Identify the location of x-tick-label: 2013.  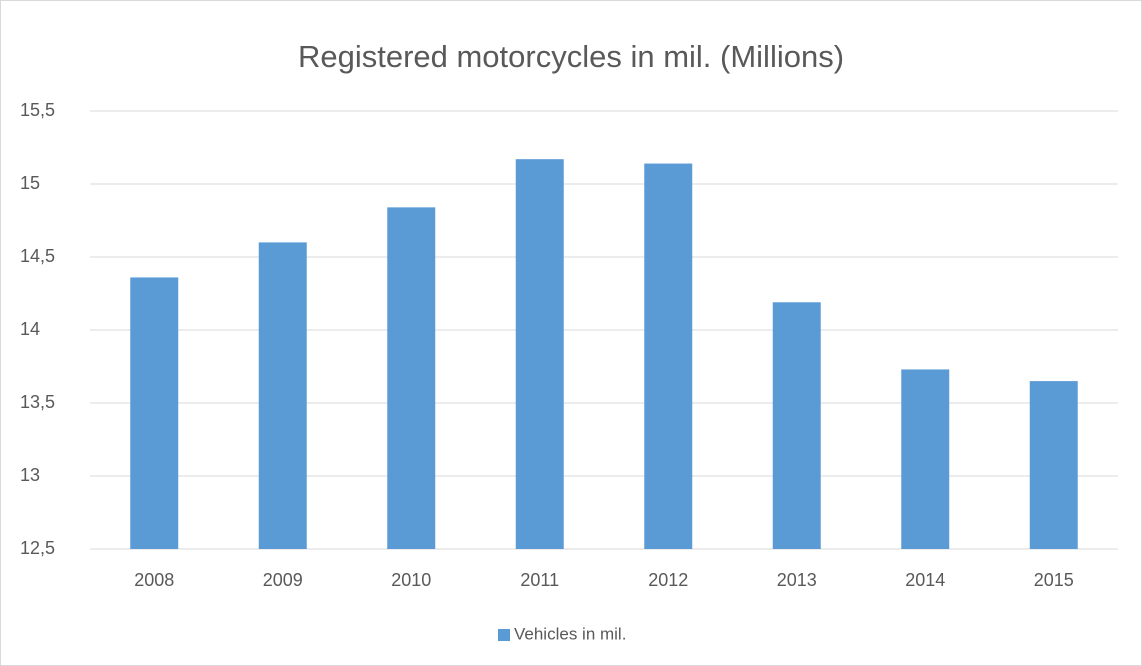
(797, 580).